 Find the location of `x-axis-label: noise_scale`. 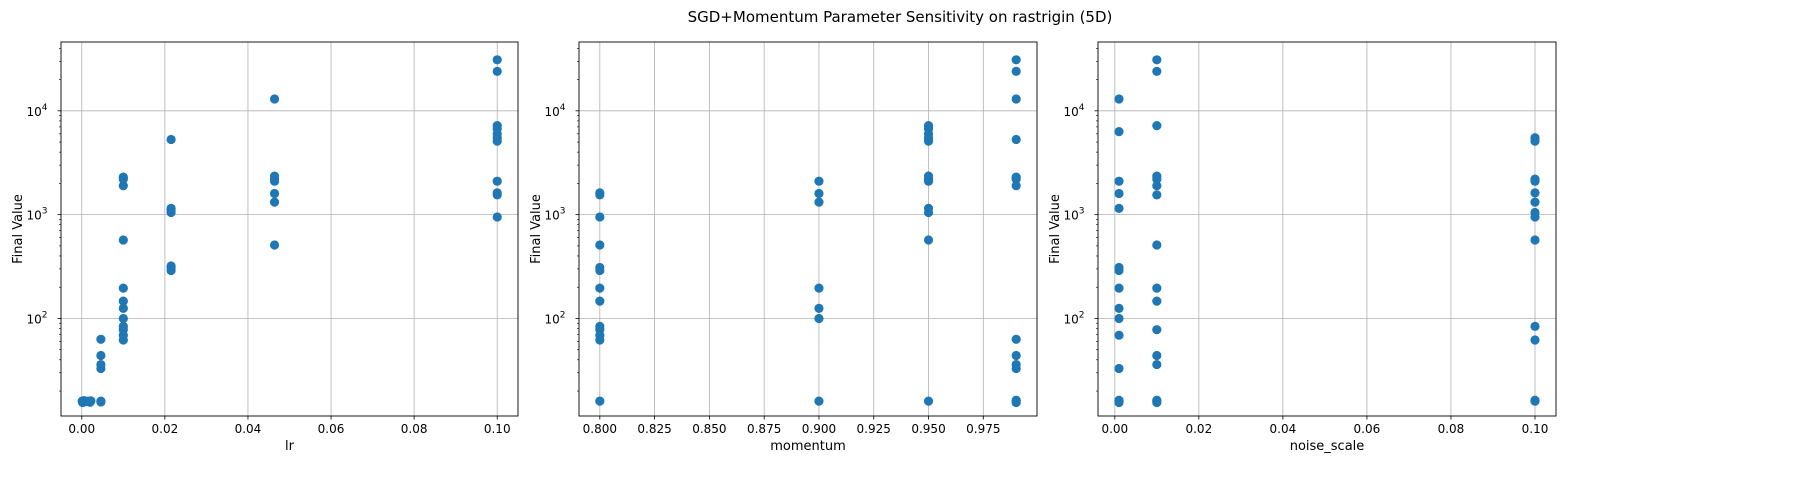

x-axis-label: noise_scale is located at coordinates (1327, 446).